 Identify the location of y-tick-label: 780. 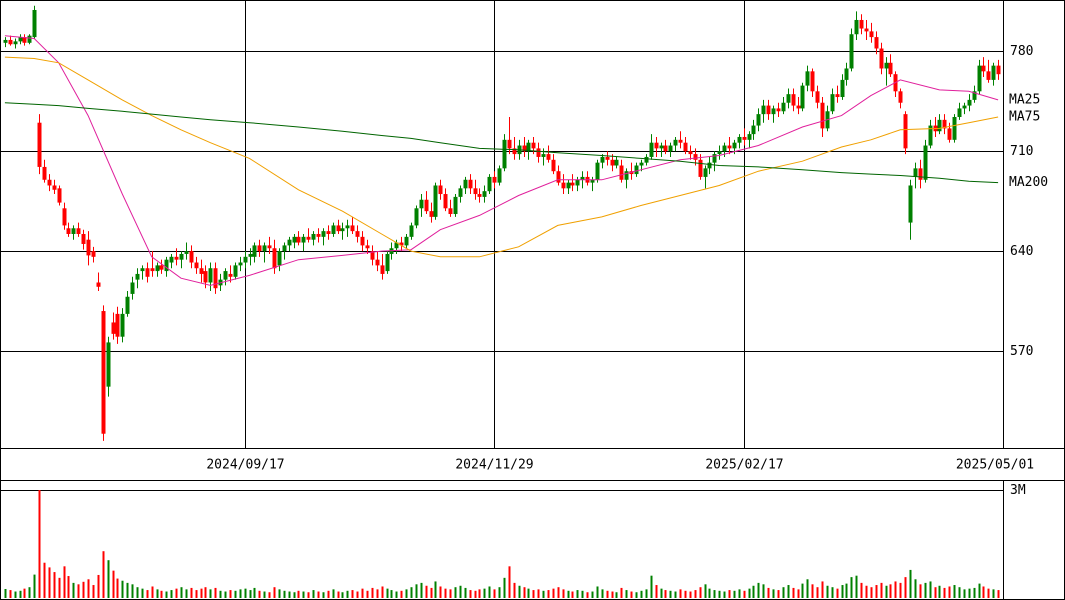
(1021, 51).